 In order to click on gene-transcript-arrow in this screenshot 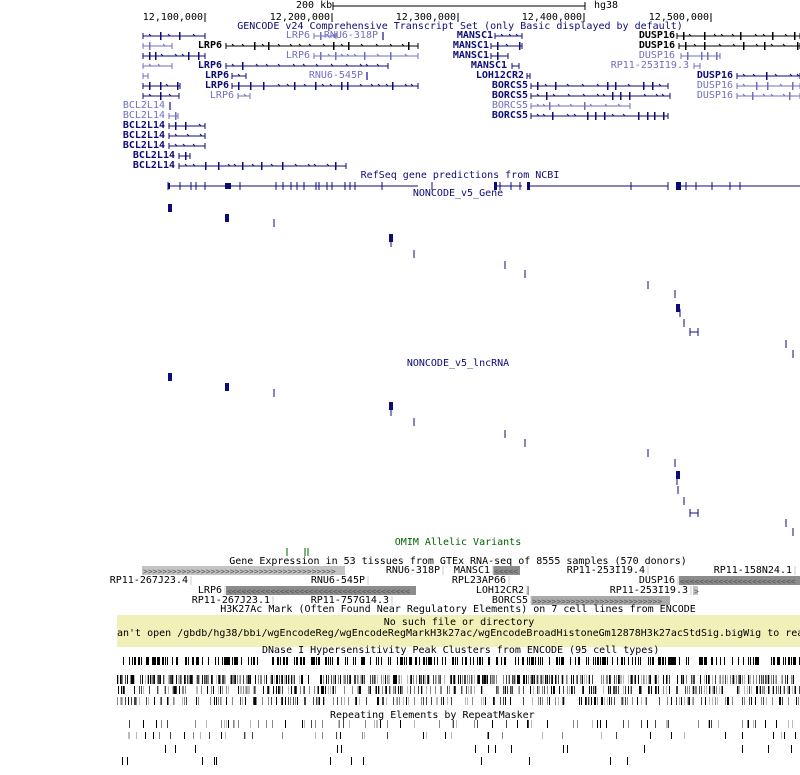, I will do `click(150, 65)`.